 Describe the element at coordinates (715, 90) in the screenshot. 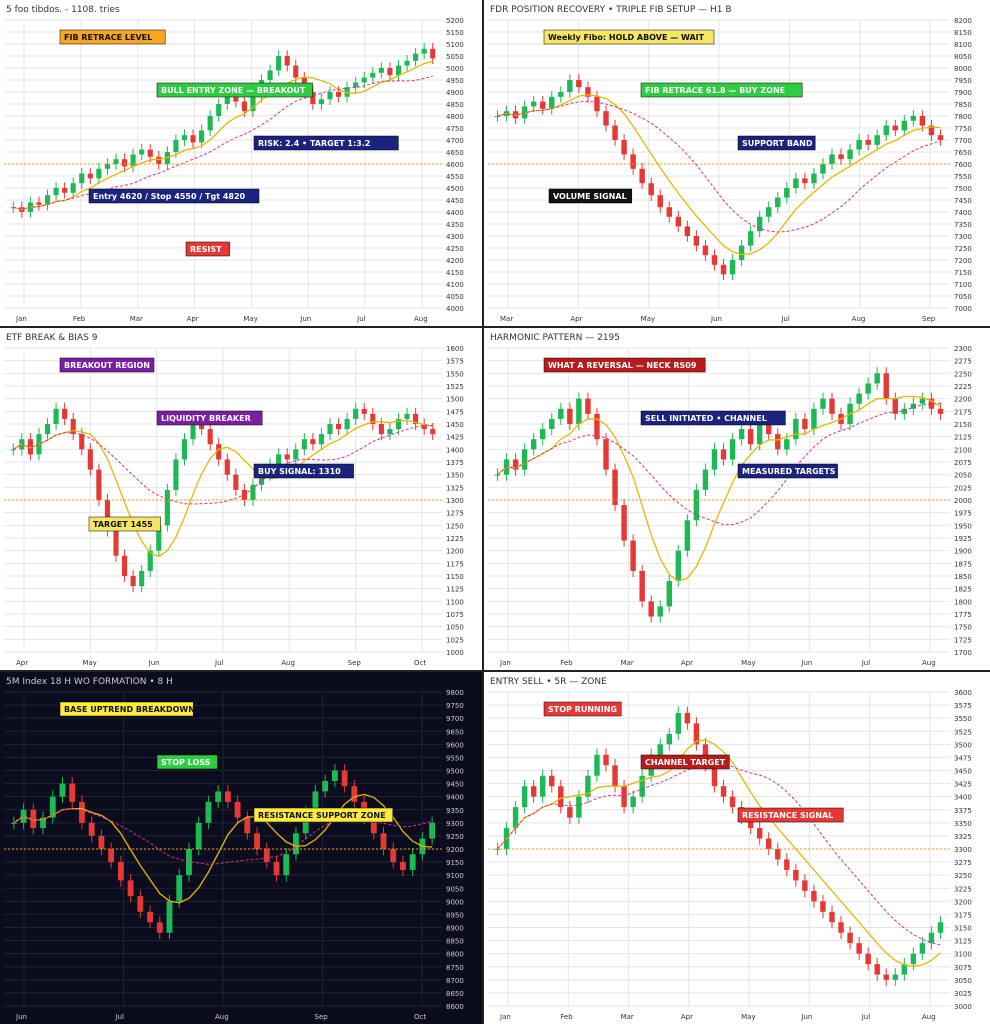

I see `annotation-label: FIB RETRACE 61.8 — BUY ZONE` at that location.